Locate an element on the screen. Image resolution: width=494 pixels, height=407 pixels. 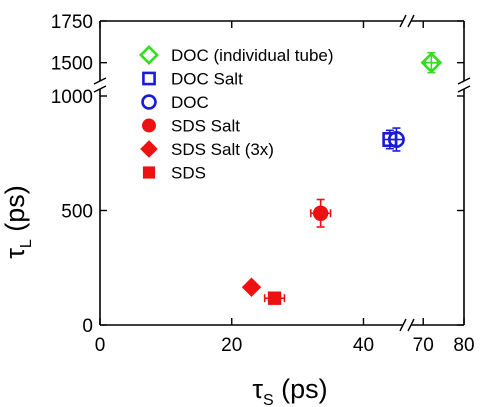
x-tick-label: 40 is located at coordinates (363, 345).